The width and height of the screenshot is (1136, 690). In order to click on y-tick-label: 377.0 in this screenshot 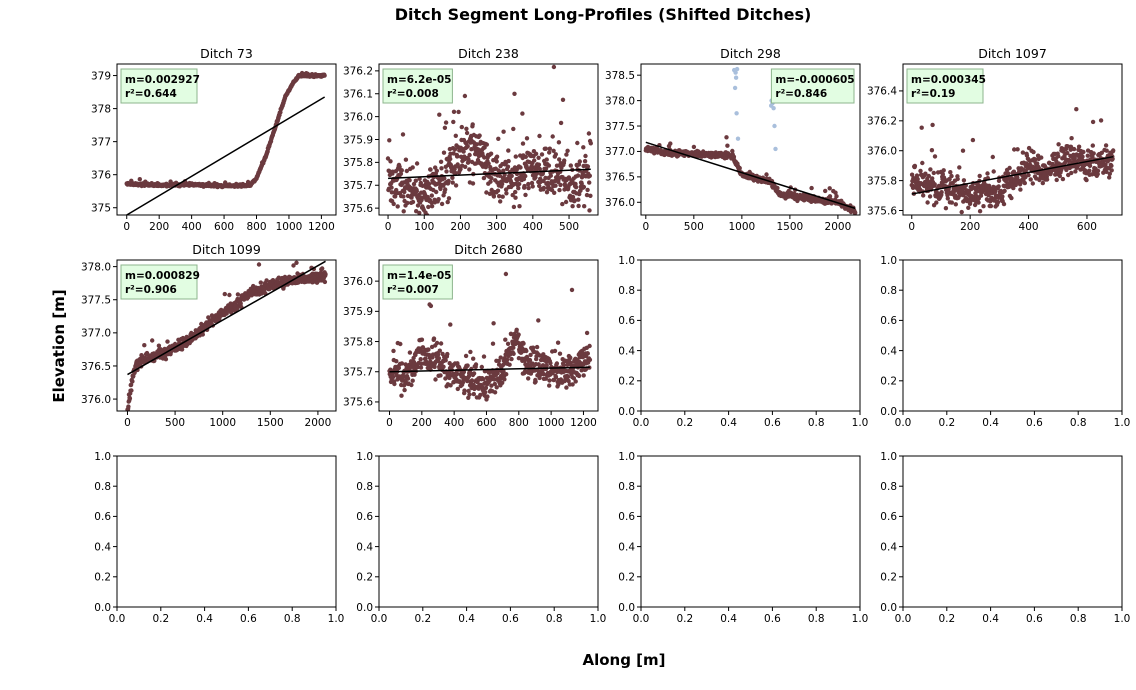, I will do `click(620, 152)`.